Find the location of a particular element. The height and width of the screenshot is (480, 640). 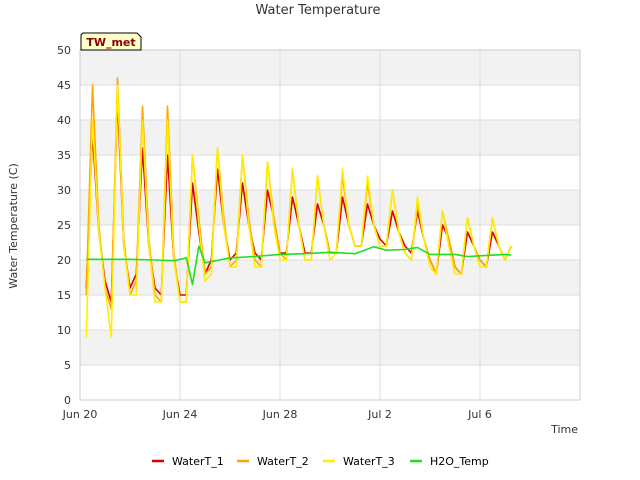

station-badge-label: TW_met is located at coordinates (110, 42).